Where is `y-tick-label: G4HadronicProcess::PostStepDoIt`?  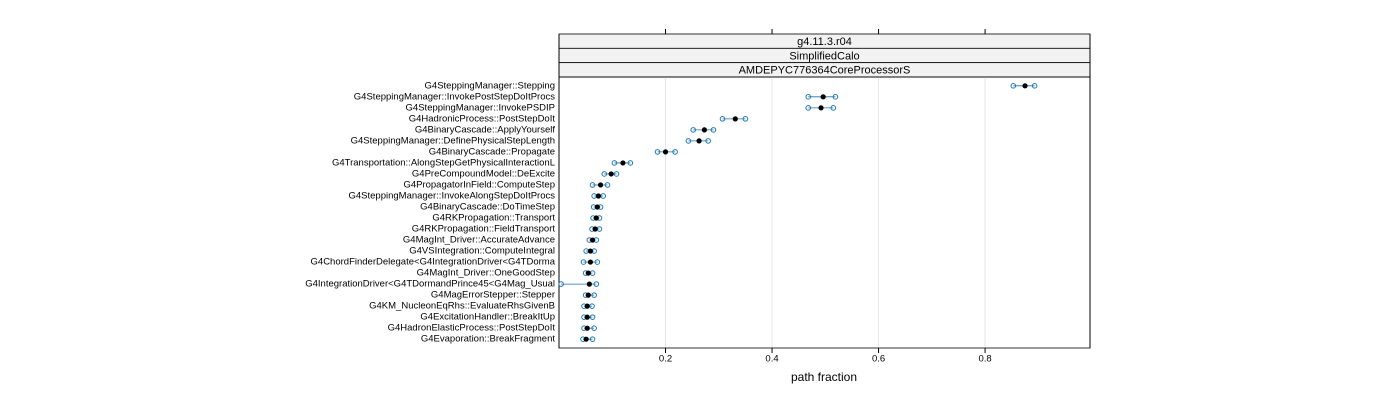 y-tick-label: G4HadronicProcess::PostStepDoIt is located at coordinates (482, 118).